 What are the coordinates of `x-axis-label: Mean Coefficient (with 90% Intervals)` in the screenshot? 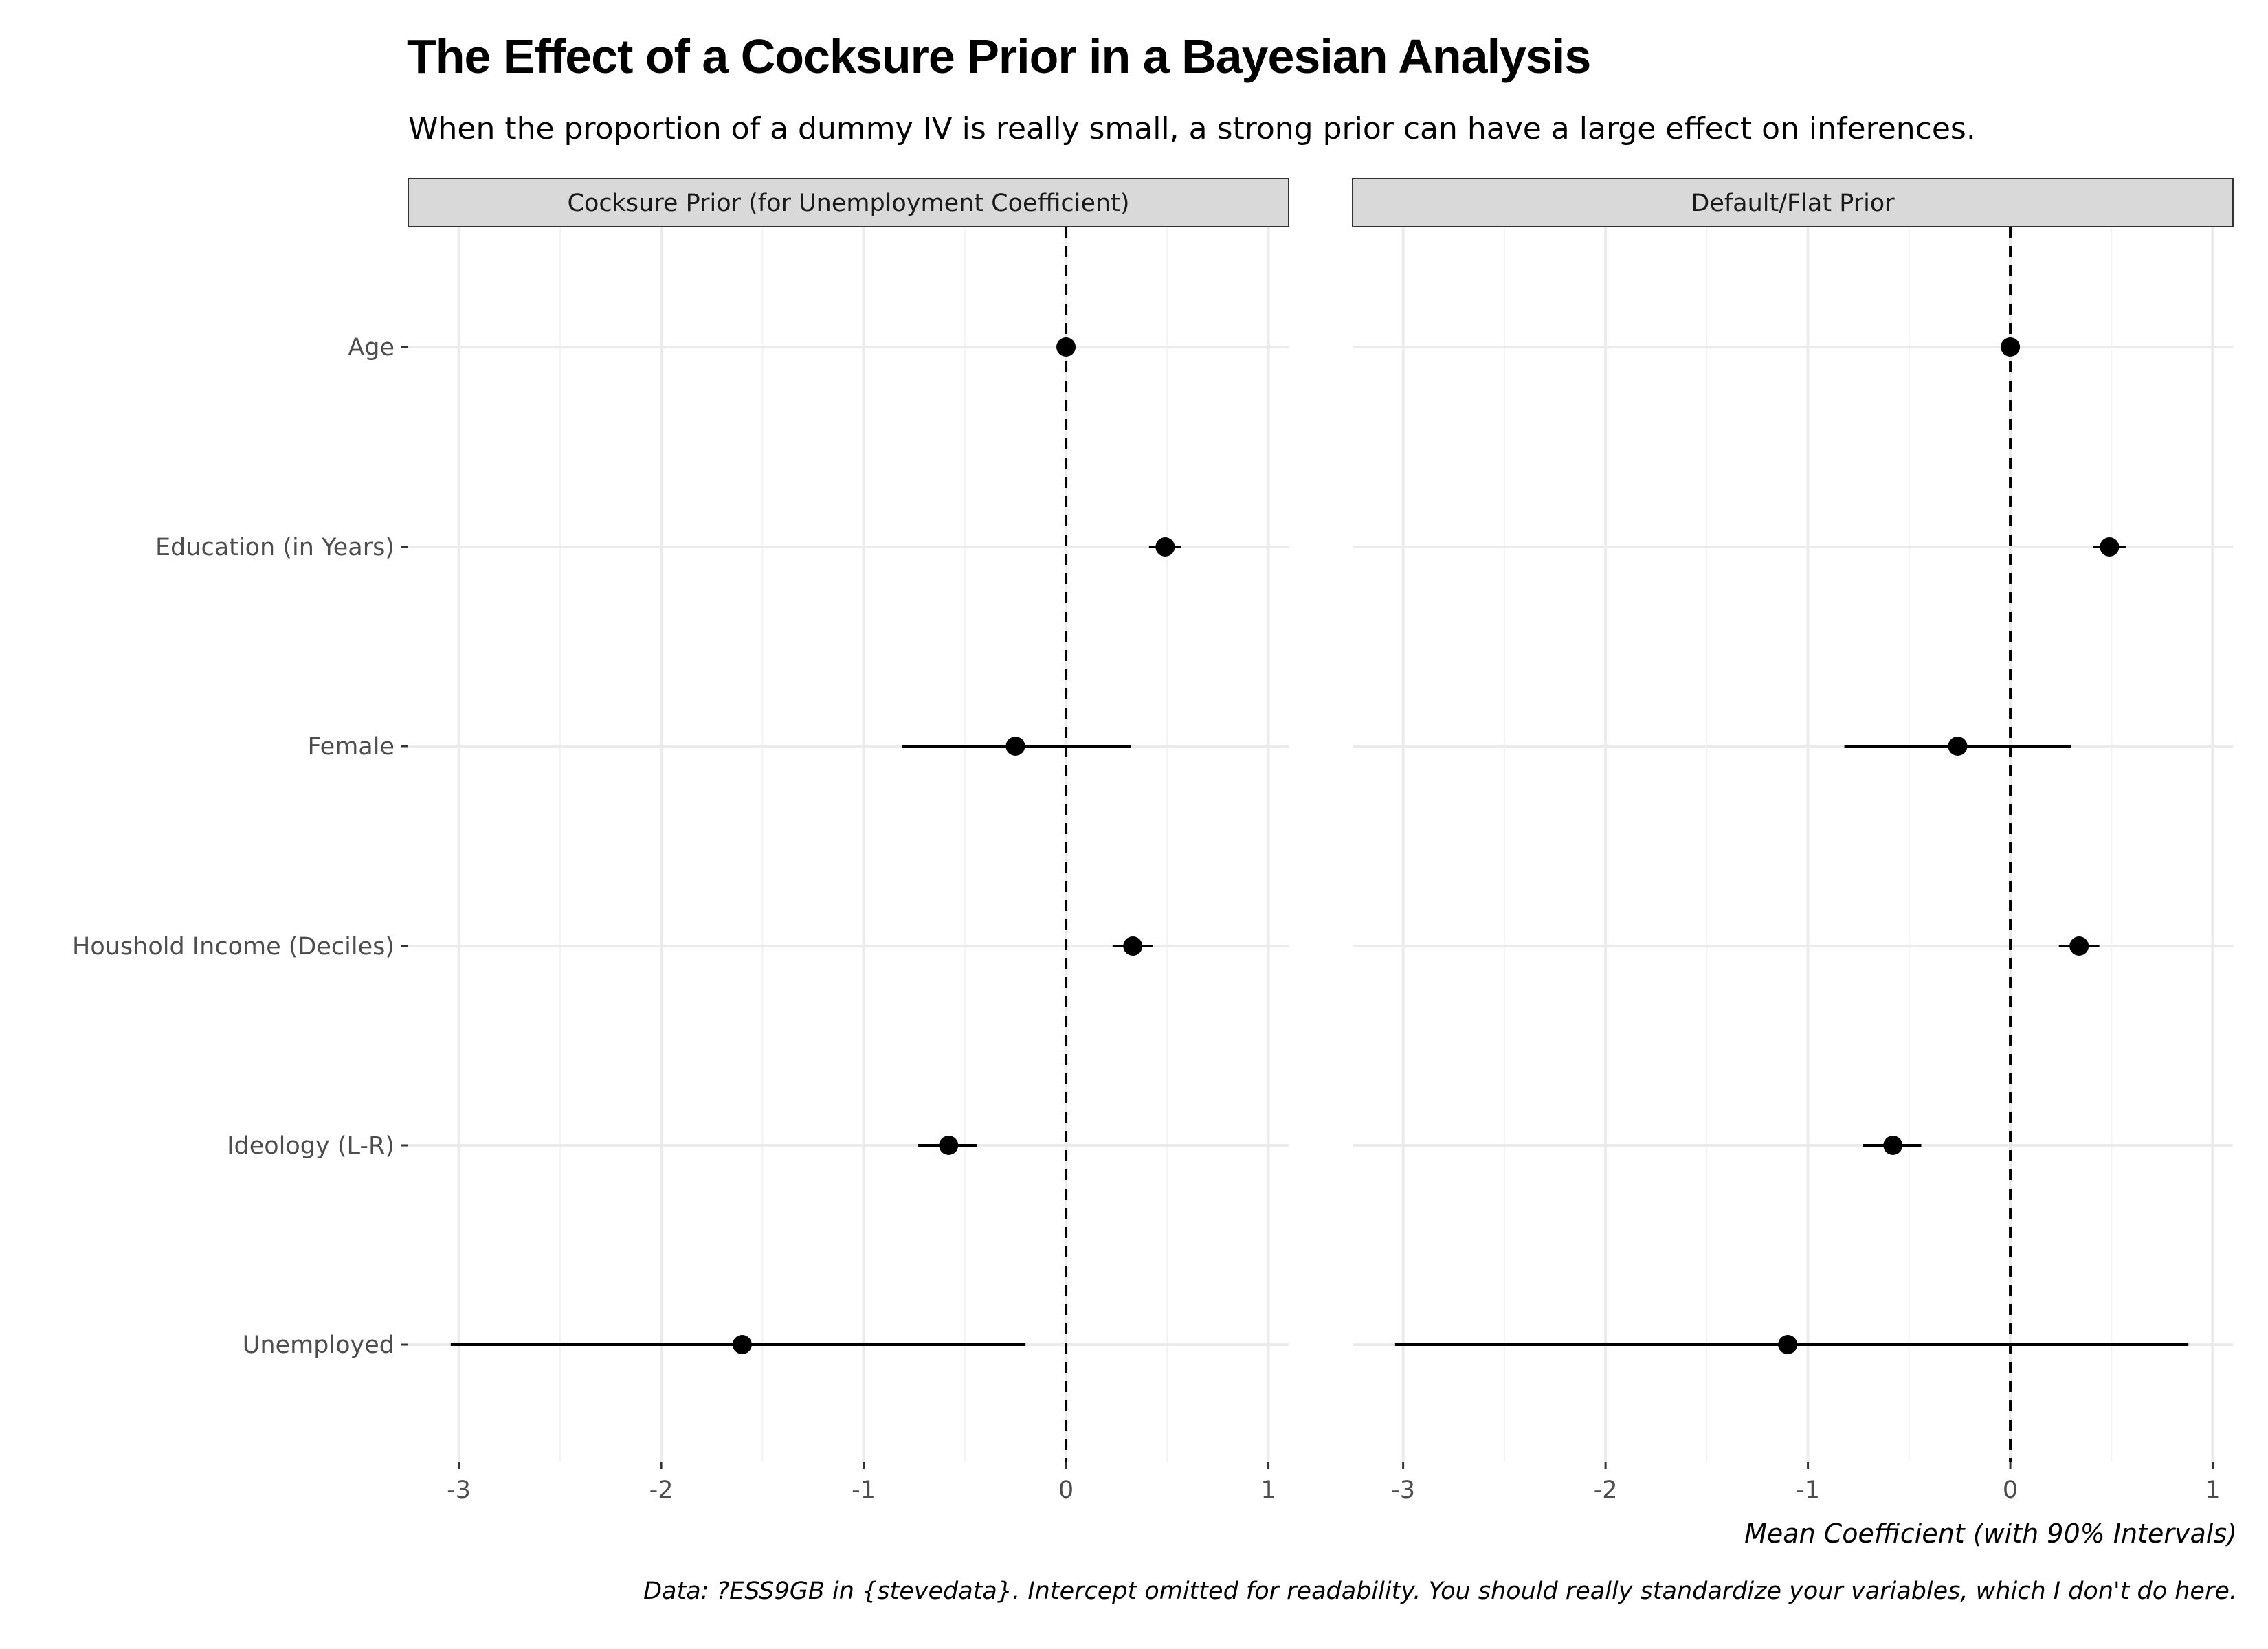 It's located at (1991, 1533).